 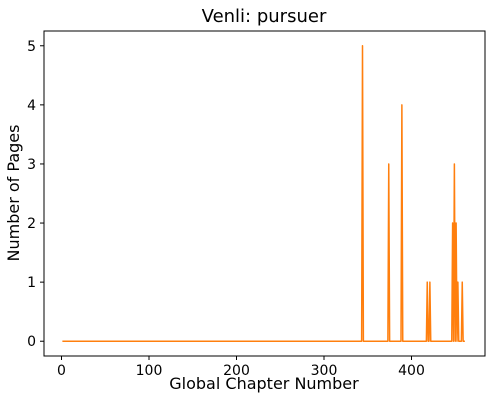 What do you see at coordinates (31, 224) in the screenshot?
I see `y-tick-label: 2` at bounding box center [31, 224].